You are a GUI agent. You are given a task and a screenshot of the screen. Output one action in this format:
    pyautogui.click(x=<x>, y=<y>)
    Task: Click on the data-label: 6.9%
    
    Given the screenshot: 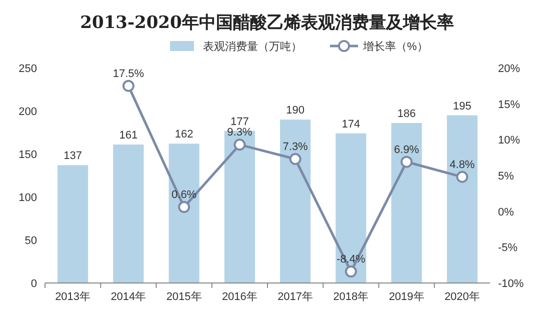 What is the action you would take?
    pyautogui.click(x=407, y=150)
    